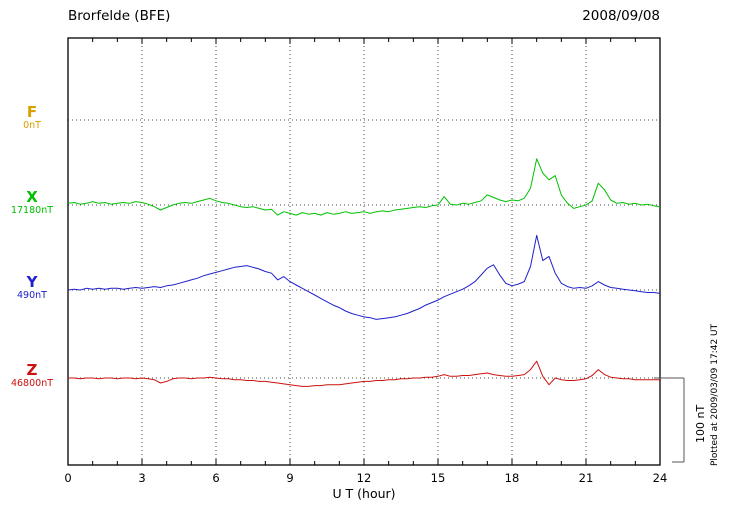 This screenshot has width=730, height=520. Describe the element at coordinates (438, 478) in the screenshot. I see `svg-text: 15` at that location.